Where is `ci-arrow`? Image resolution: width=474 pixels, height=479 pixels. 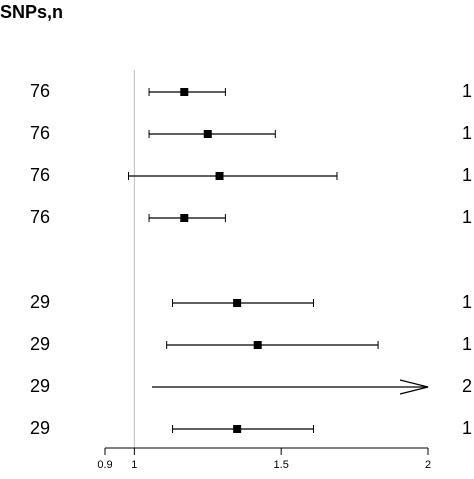
ci-arrow is located at coordinates (414, 387).